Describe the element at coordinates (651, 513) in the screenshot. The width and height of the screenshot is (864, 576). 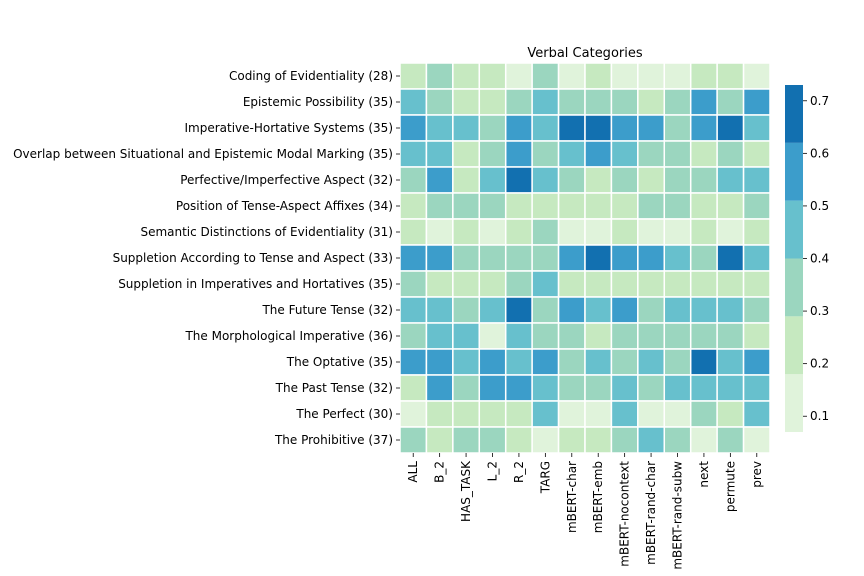
I see `column-label: mBERT-rand-char` at that location.